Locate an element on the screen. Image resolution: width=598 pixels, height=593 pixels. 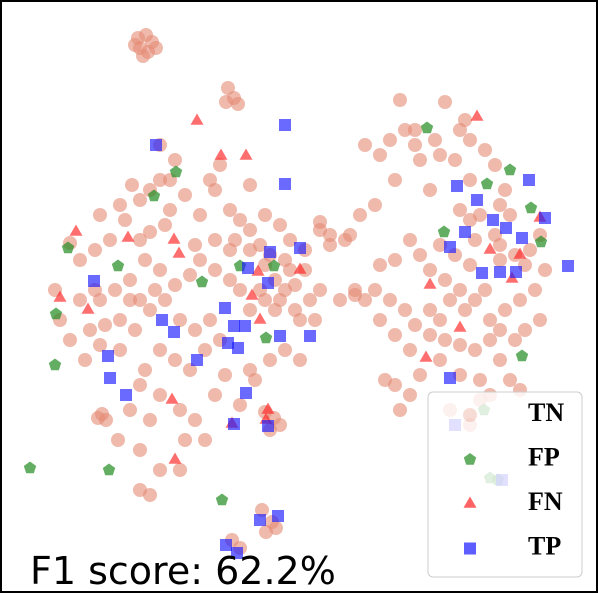
legend-label: FP is located at coordinates (544, 456).